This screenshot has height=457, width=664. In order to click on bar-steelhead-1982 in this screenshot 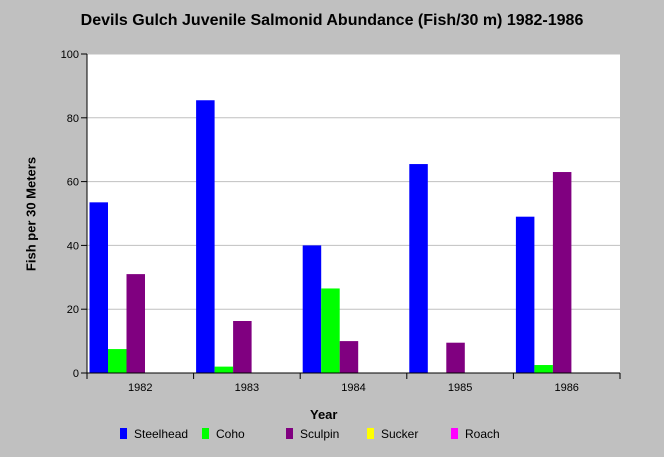, I will do `click(98, 287)`.